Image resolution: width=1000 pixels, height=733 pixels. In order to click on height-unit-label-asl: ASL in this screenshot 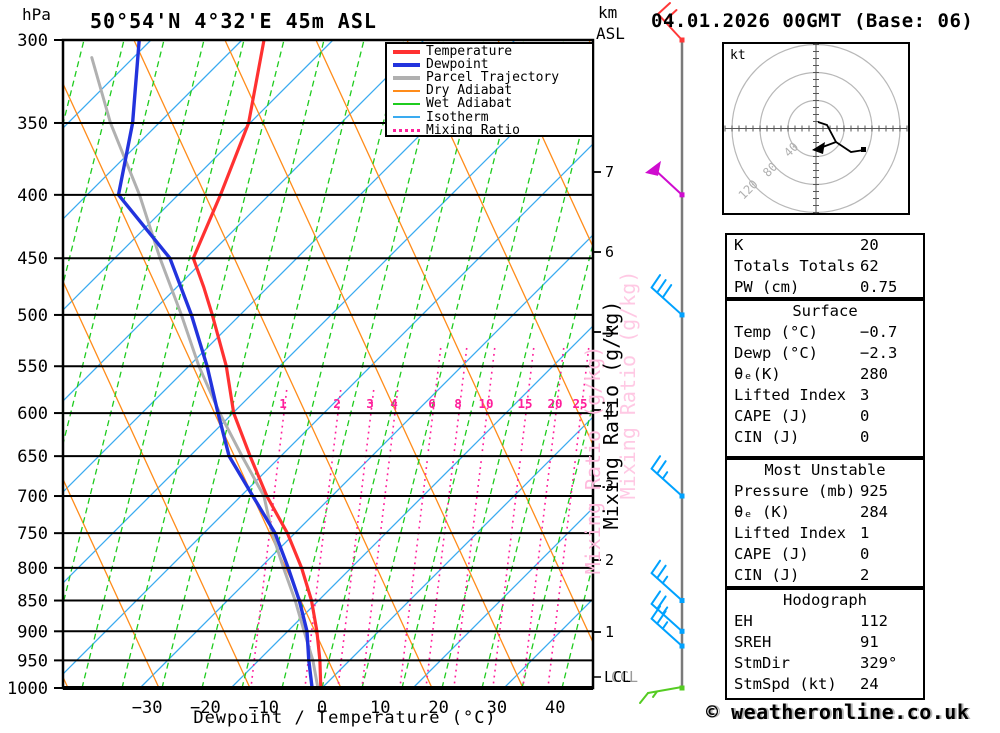, I will do `click(610, 33)`.